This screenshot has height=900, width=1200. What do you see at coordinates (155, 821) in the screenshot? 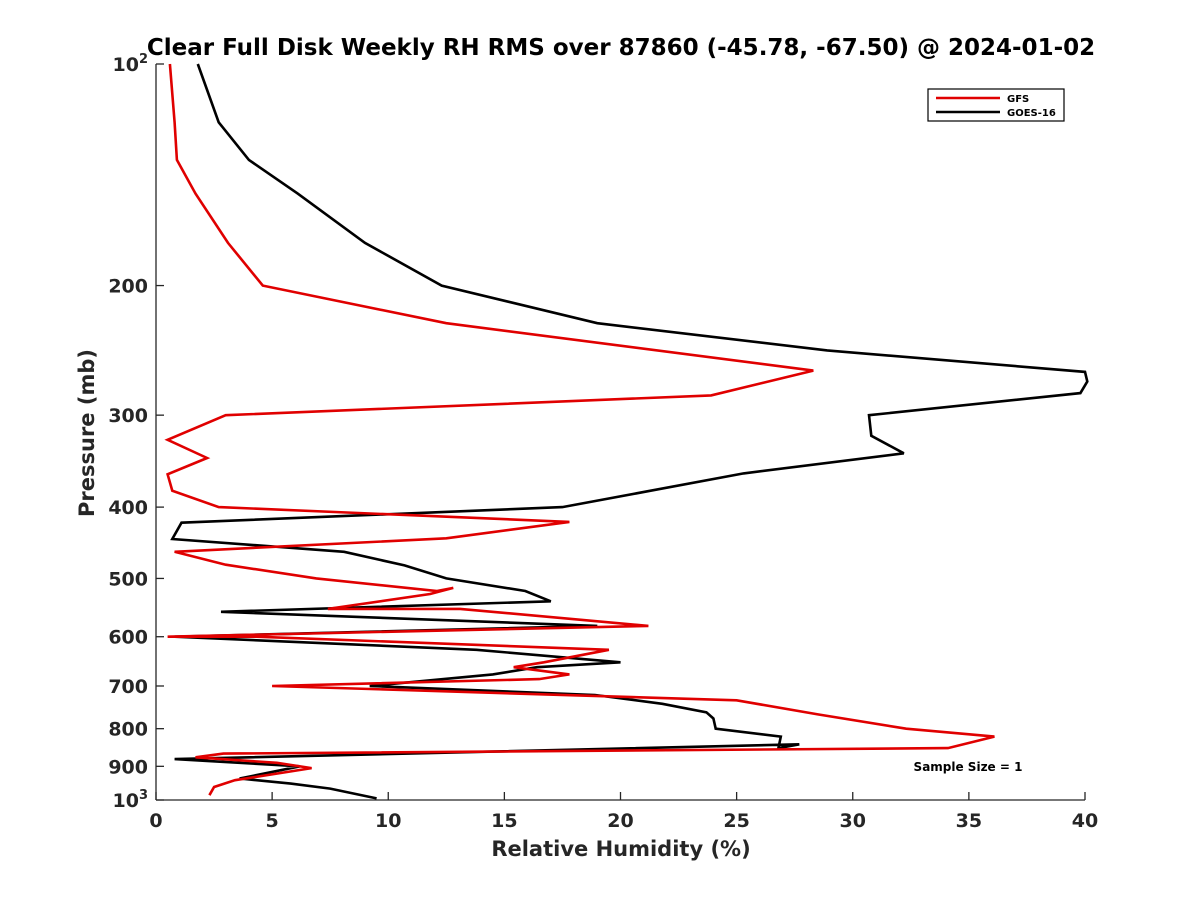
I see `x-tick-label: 0` at bounding box center [155, 821].